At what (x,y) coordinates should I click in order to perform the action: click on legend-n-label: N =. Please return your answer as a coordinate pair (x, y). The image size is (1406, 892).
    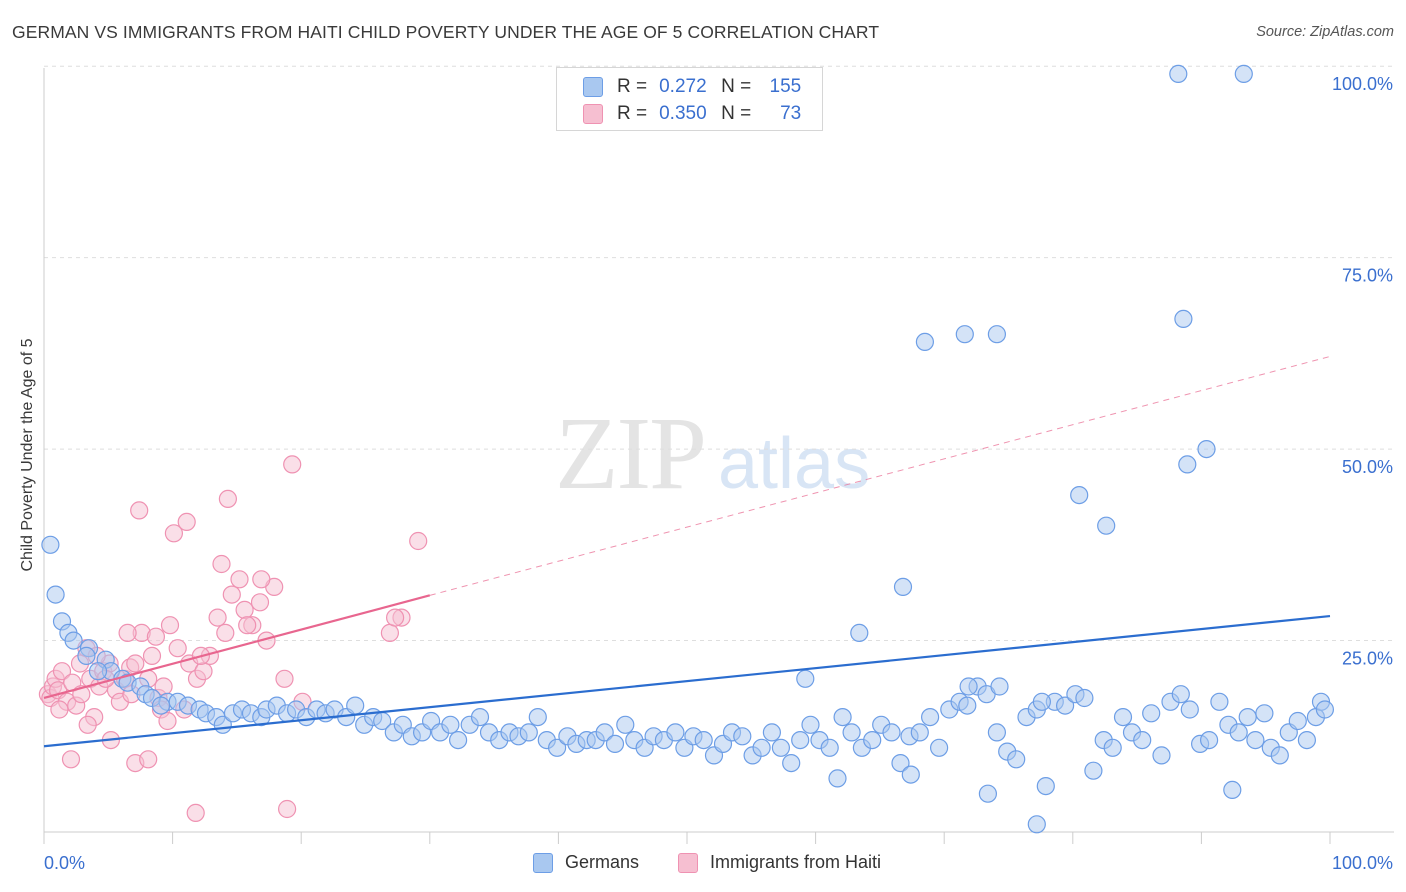
    Looking at the image, I should click on (736, 113).